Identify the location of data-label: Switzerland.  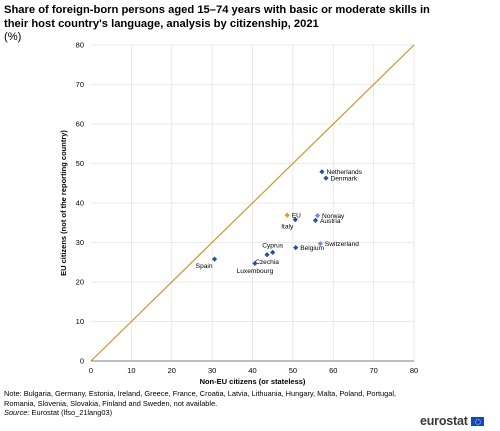
(342, 244).